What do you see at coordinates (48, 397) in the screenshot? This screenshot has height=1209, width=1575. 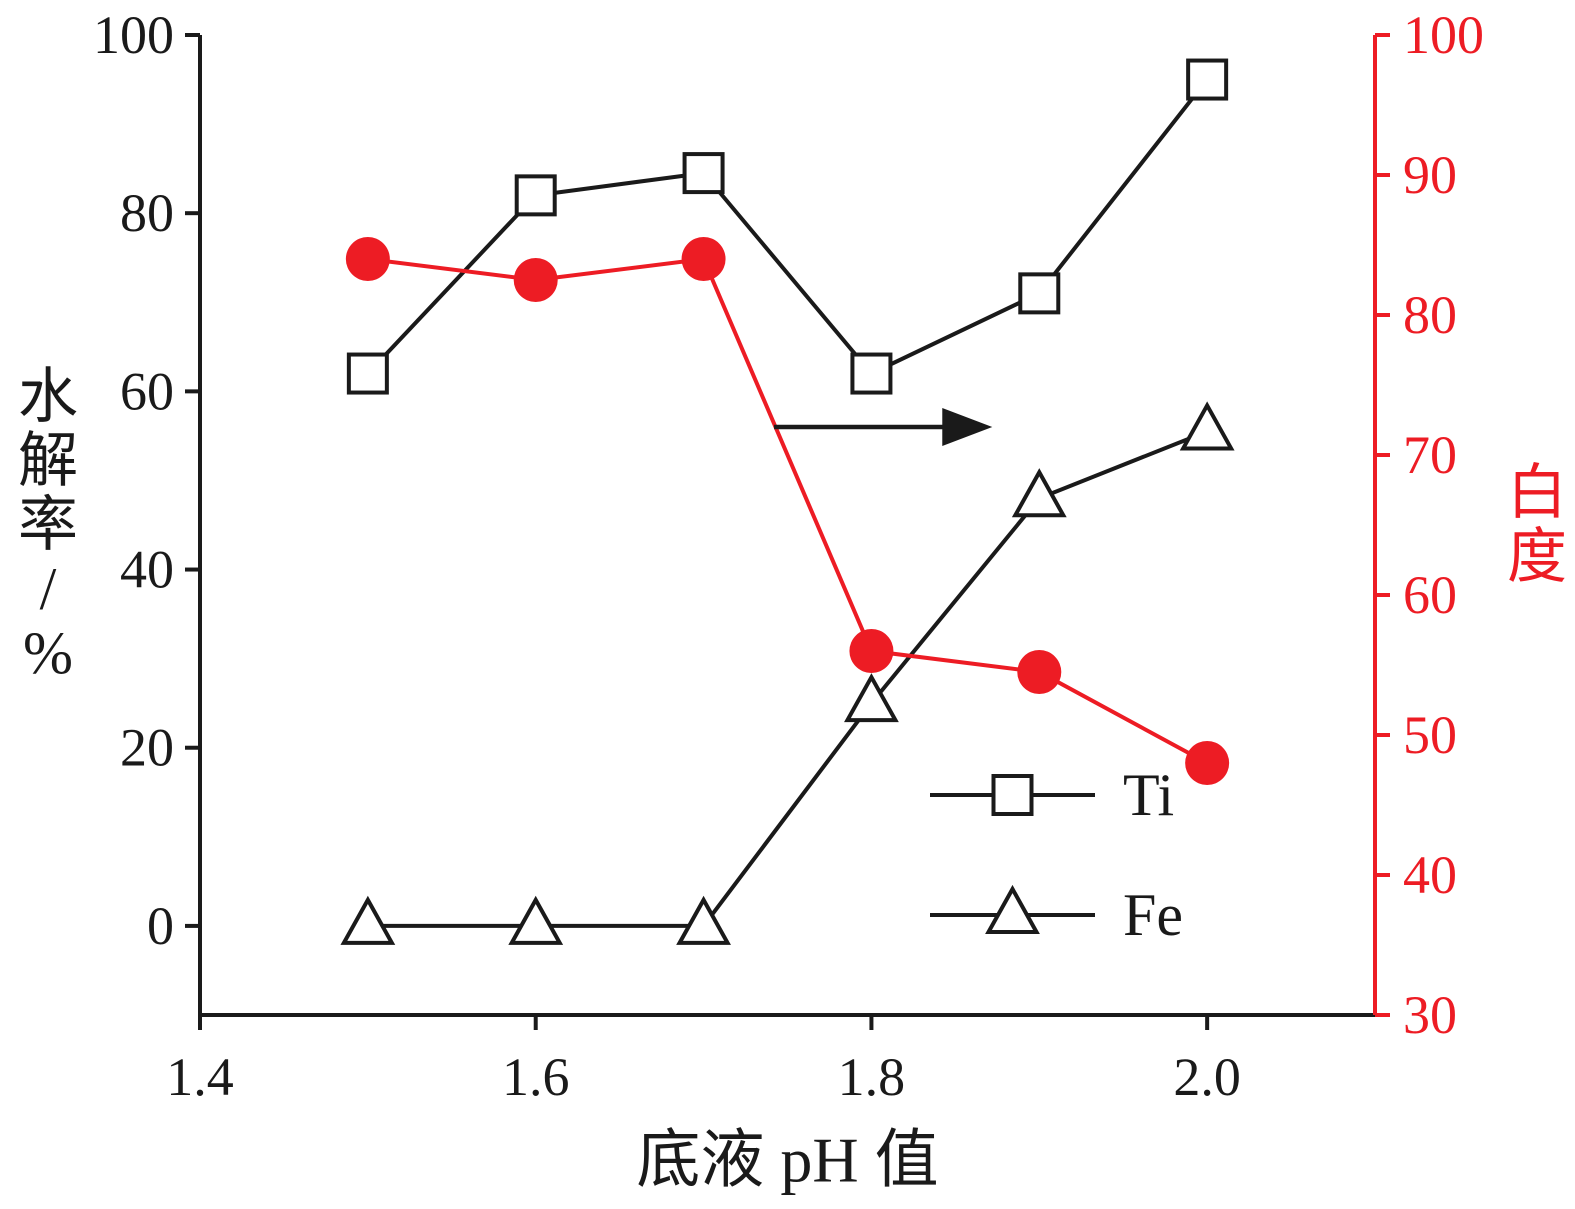 I see `left-y-axis-title: 水` at bounding box center [48, 397].